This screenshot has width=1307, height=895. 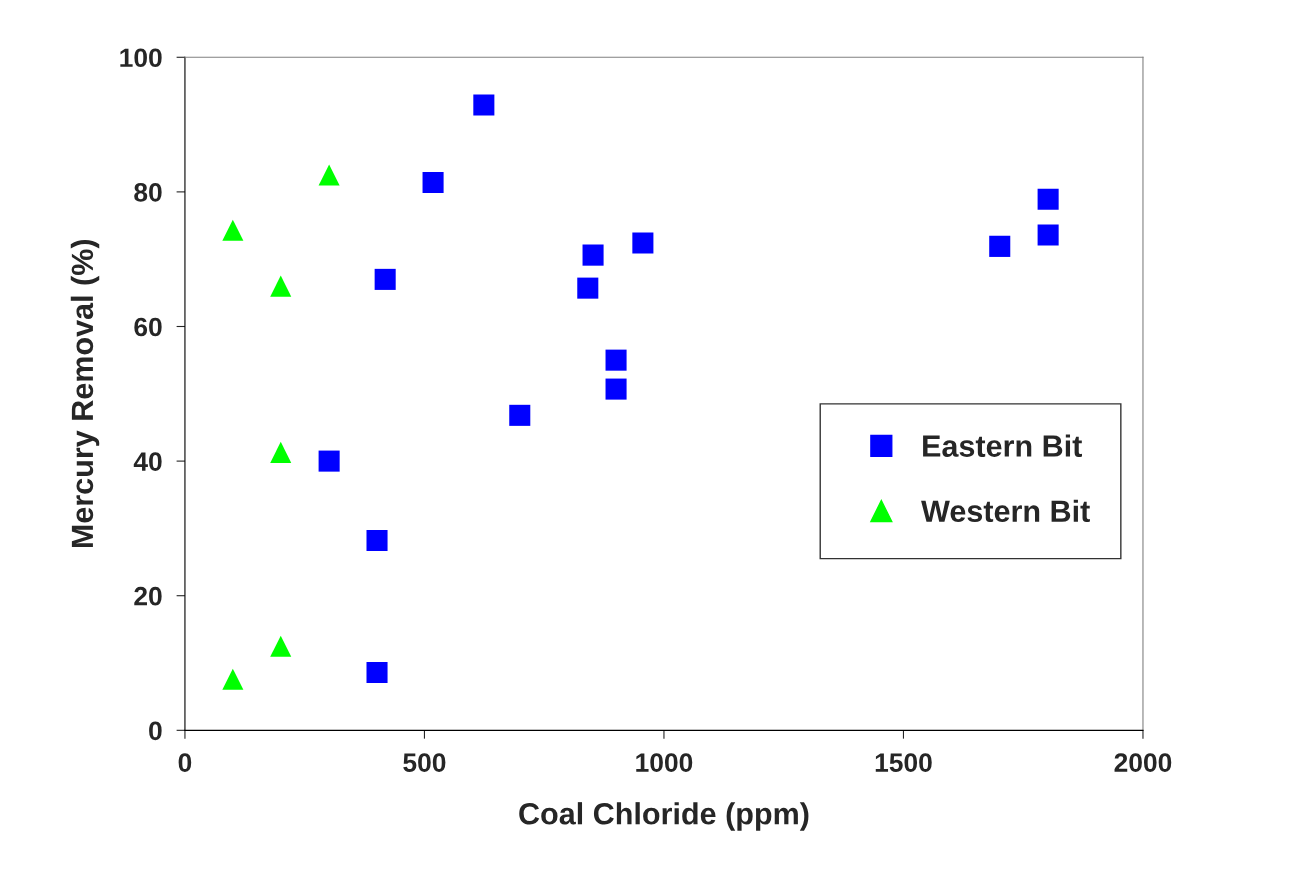 What do you see at coordinates (903, 762) in the screenshot?
I see `x-tick-label: 1500` at bounding box center [903, 762].